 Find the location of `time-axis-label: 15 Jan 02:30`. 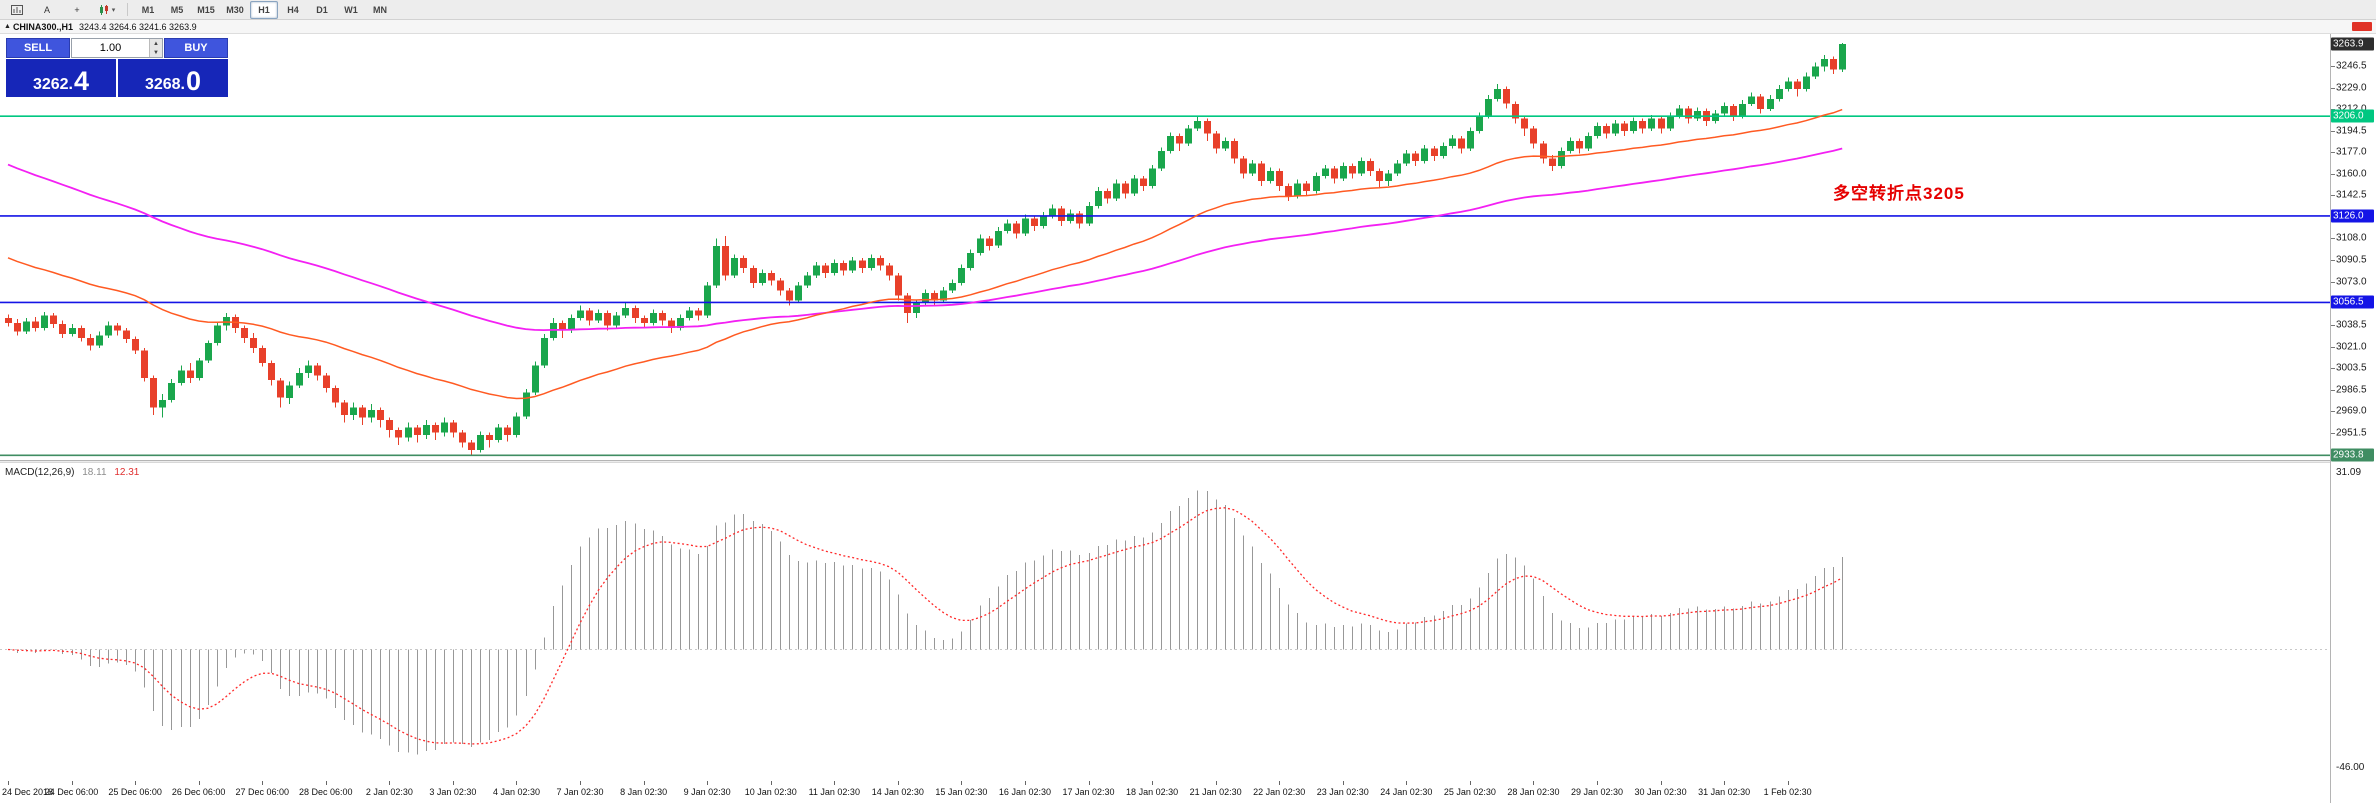

time-axis-label: 15 Jan 02:30 is located at coordinates (961, 792).